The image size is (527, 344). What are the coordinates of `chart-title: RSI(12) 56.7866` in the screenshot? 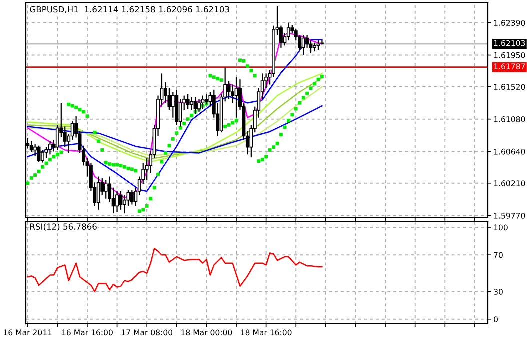 It's located at (63, 227).